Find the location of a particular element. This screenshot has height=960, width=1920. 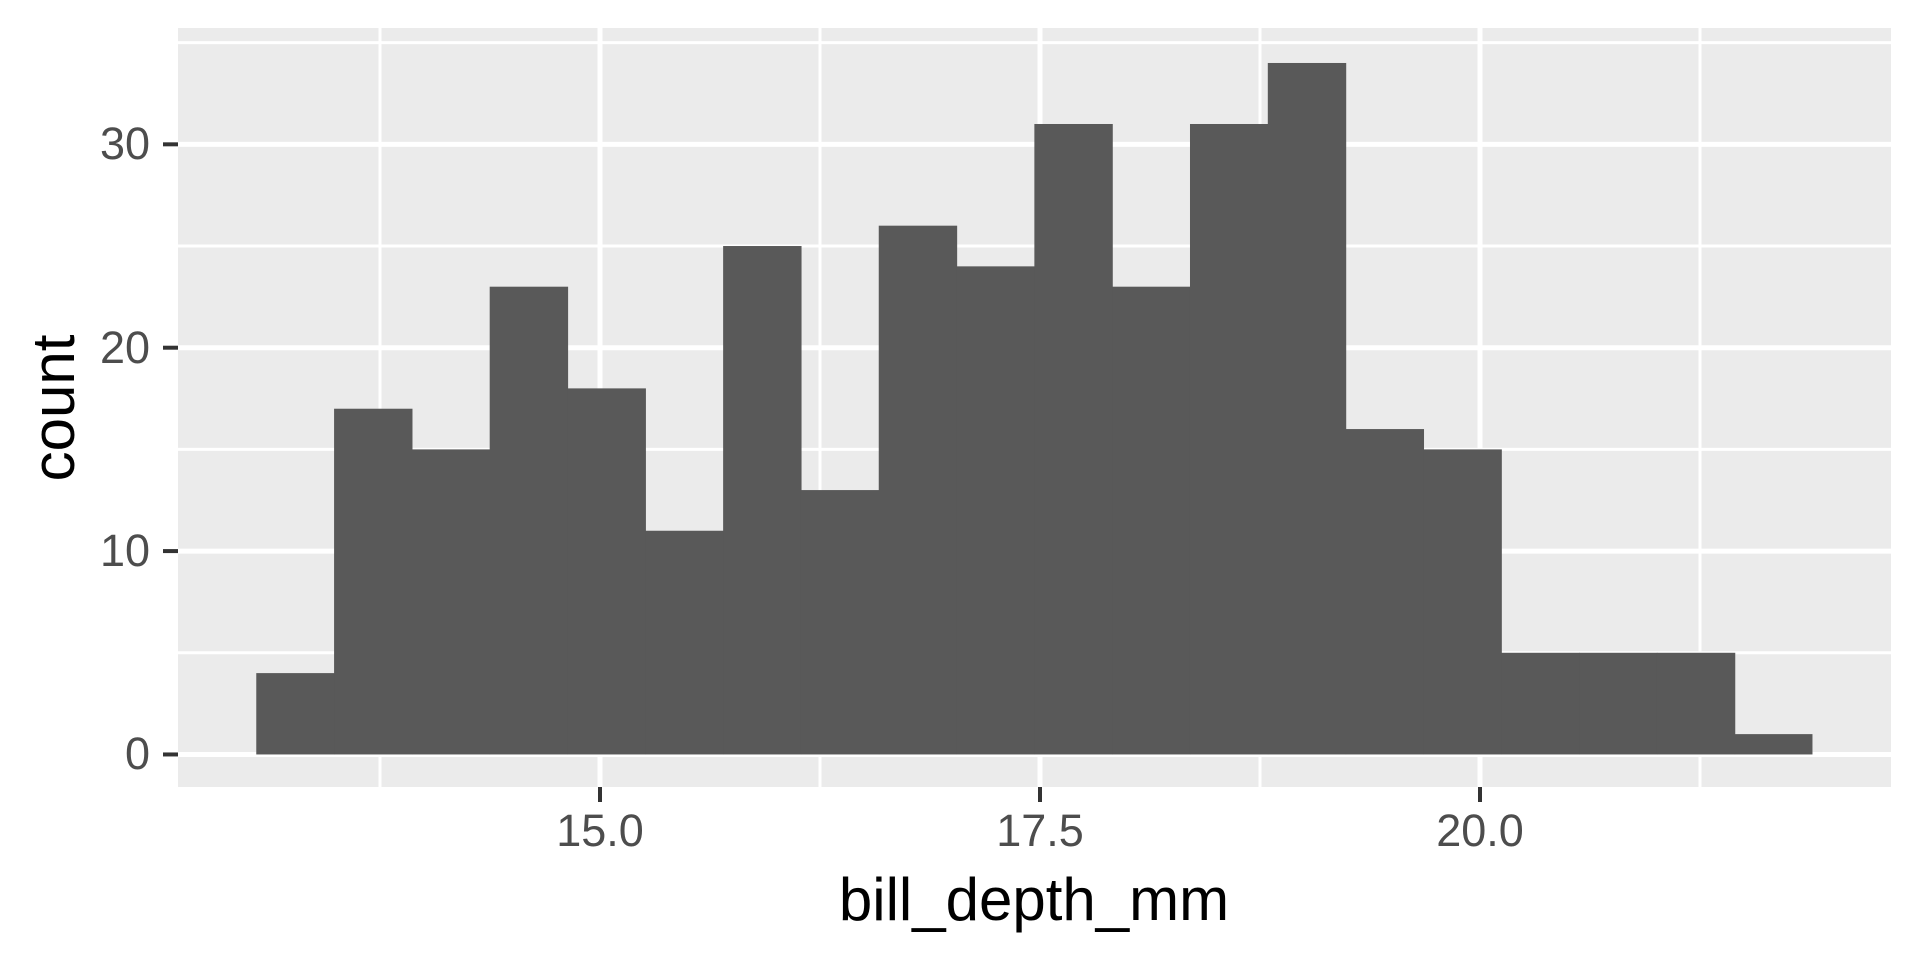

x-axis-tick-label: 15.0 is located at coordinates (600, 830).